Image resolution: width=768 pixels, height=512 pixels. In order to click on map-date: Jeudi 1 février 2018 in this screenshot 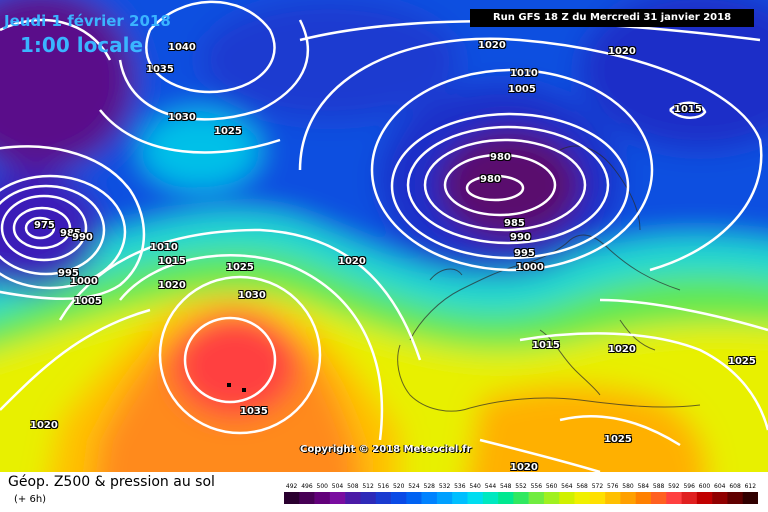, I will do `click(87, 21)`.